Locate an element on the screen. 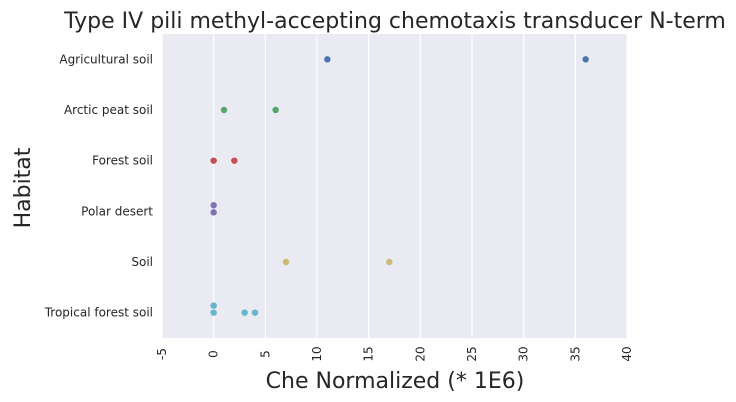 The height and width of the screenshot is (402, 736). x-tick-label: 20 is located at coordinates (420, 353).